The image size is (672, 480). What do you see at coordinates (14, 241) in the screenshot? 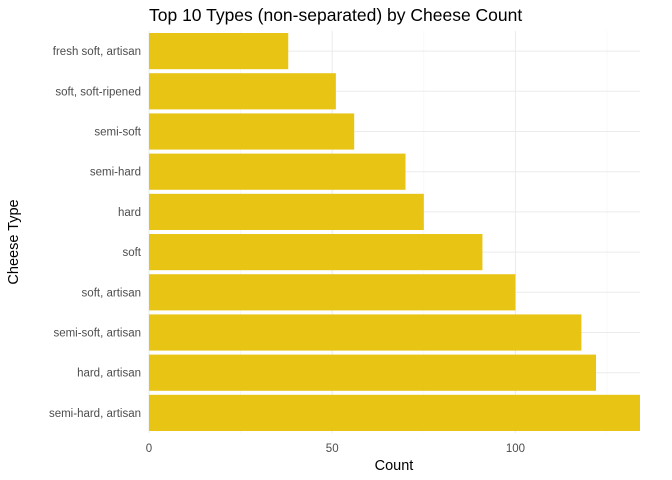
I see `y-axis-title: Cheese Type` at bounding box center [14, 241].